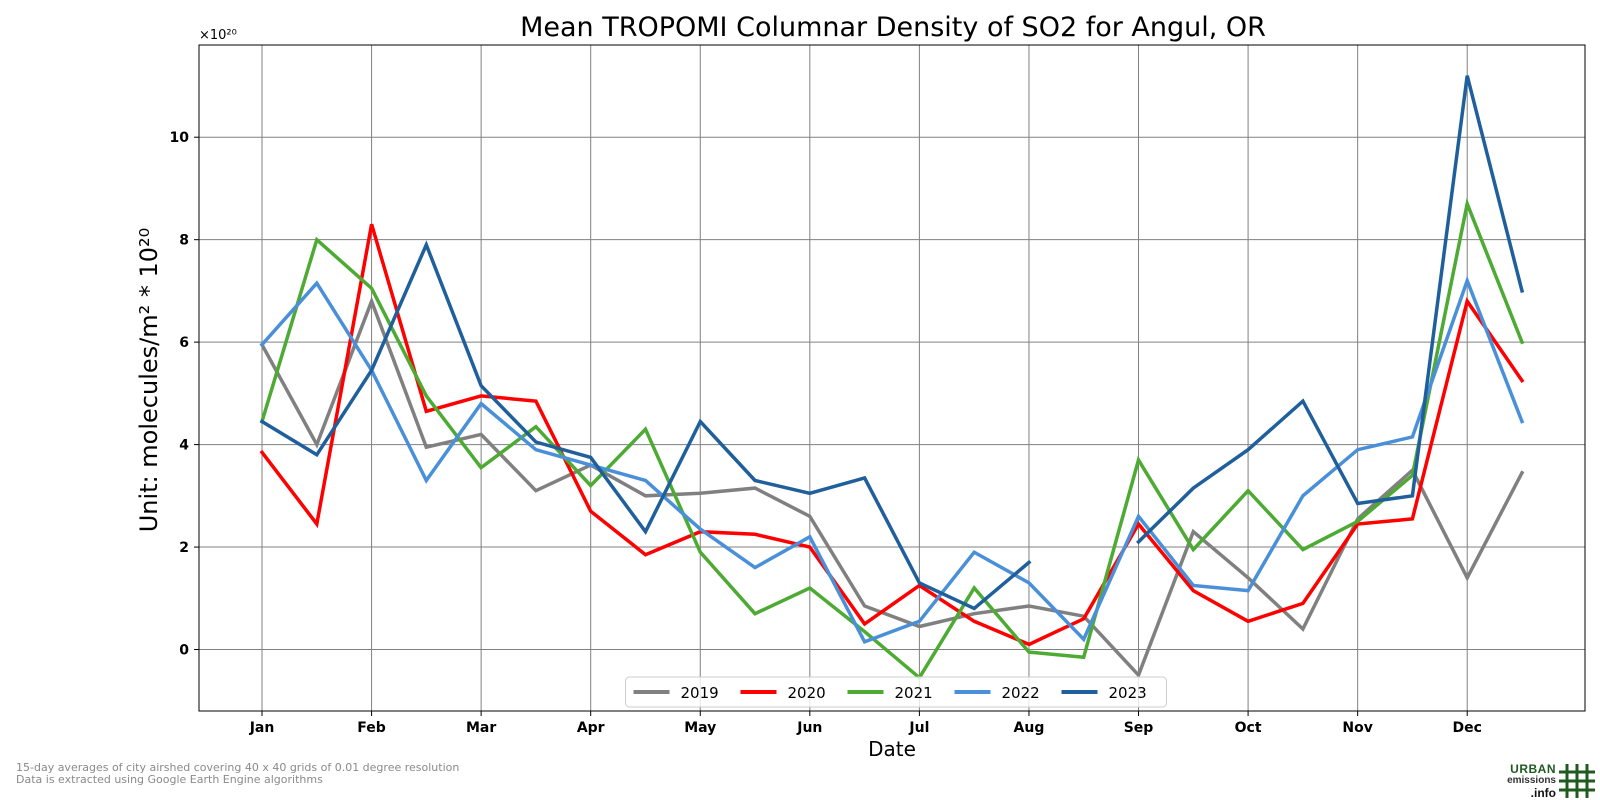 The width and height of the screenshot is (1600, 800). I want to click on x-tick-label: Nov, so click(1357, 728).